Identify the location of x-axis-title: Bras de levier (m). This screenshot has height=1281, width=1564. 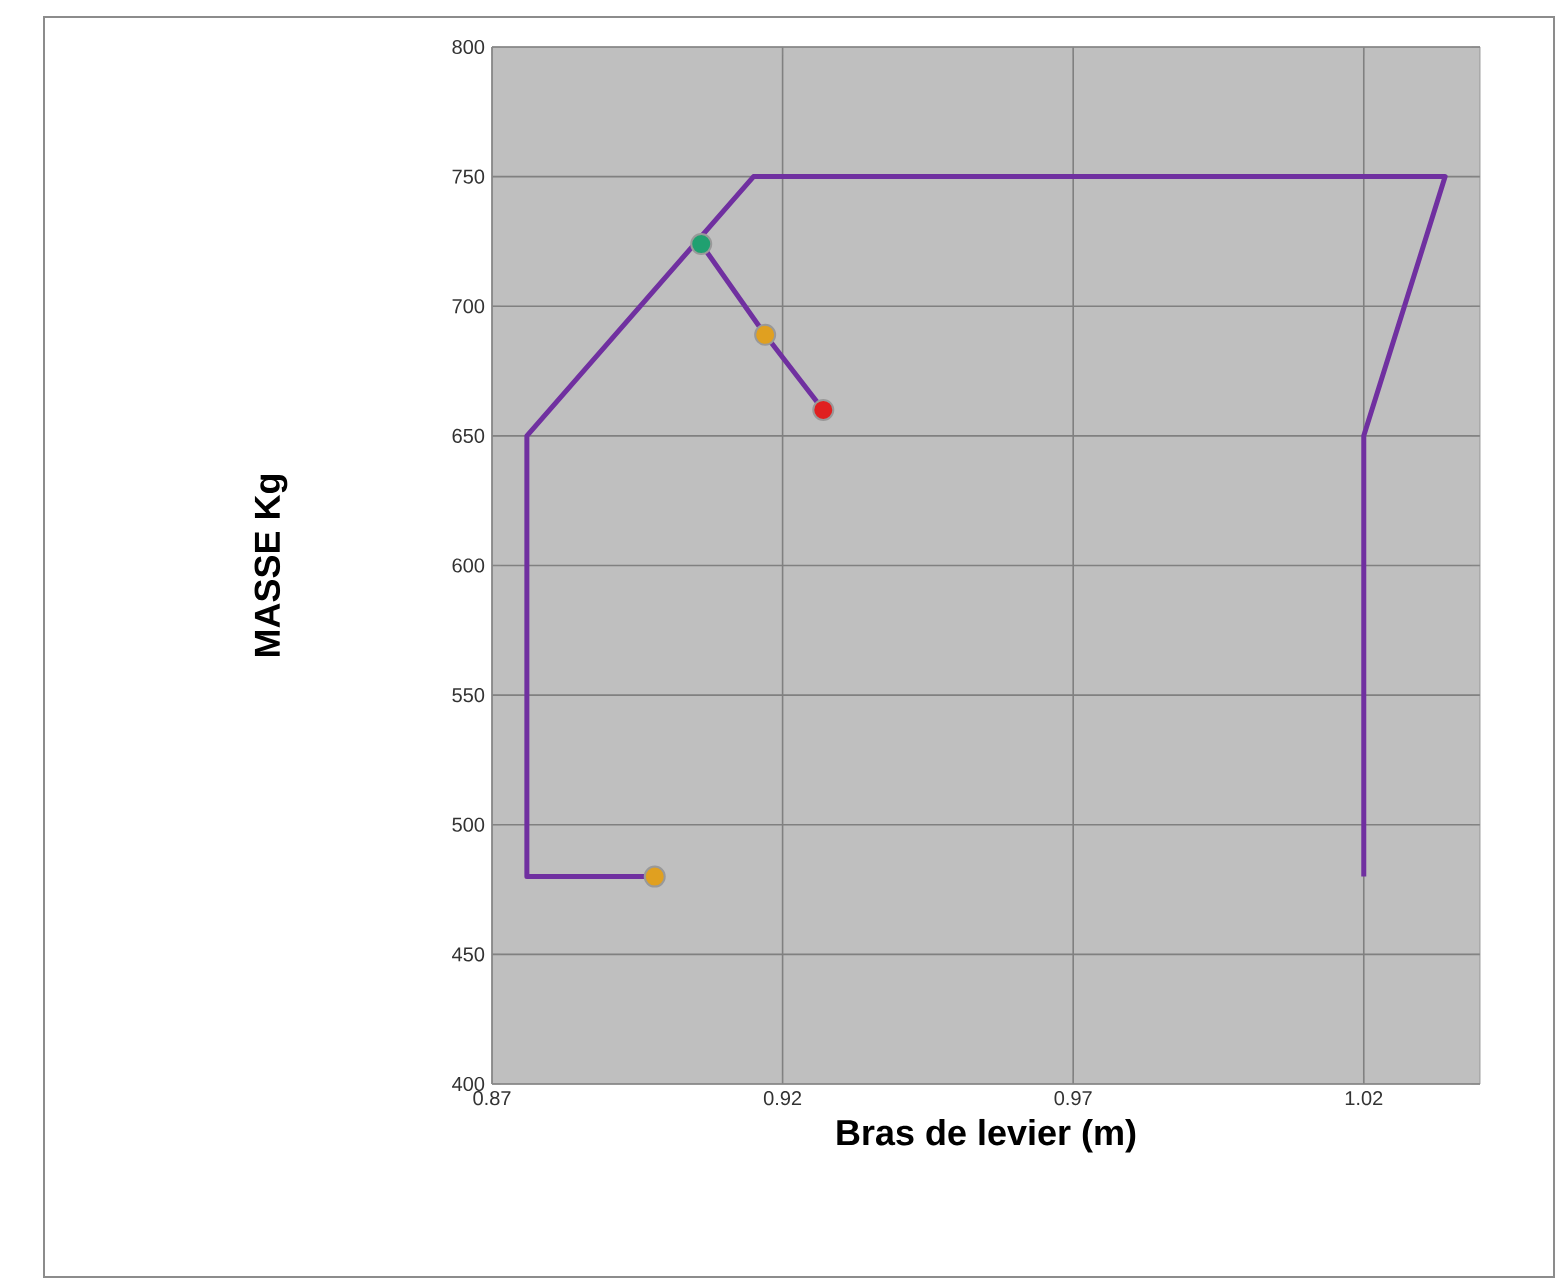
(986, 1135).